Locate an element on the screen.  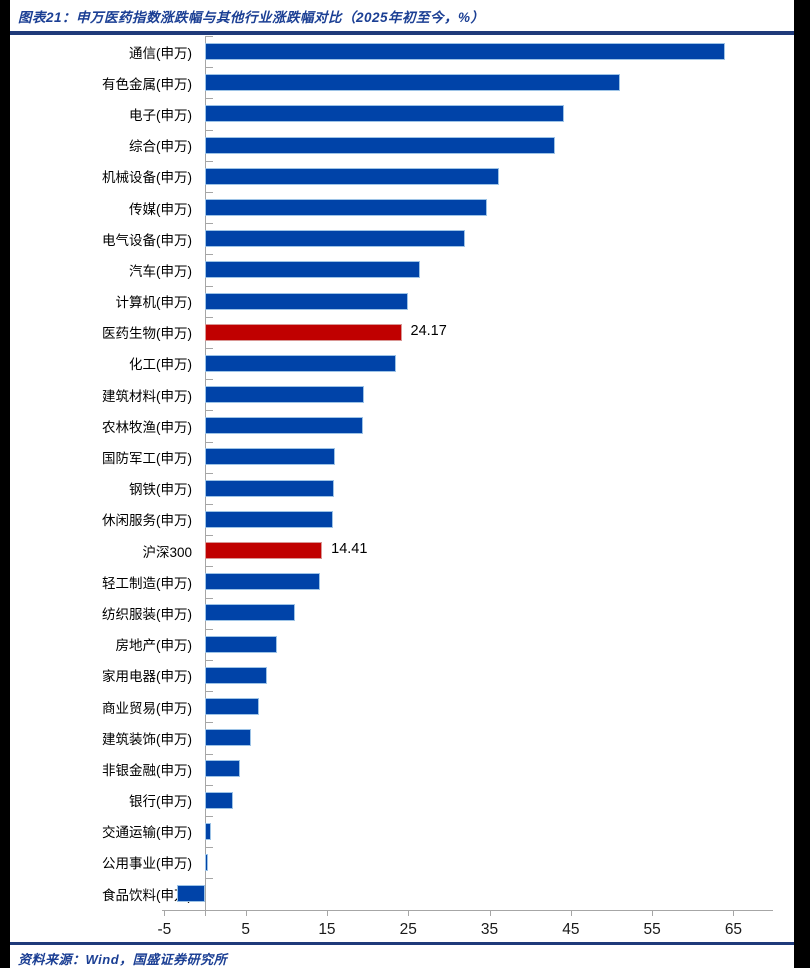
chart-row: 机械设备(申万) is located at coordinates (402, 176).